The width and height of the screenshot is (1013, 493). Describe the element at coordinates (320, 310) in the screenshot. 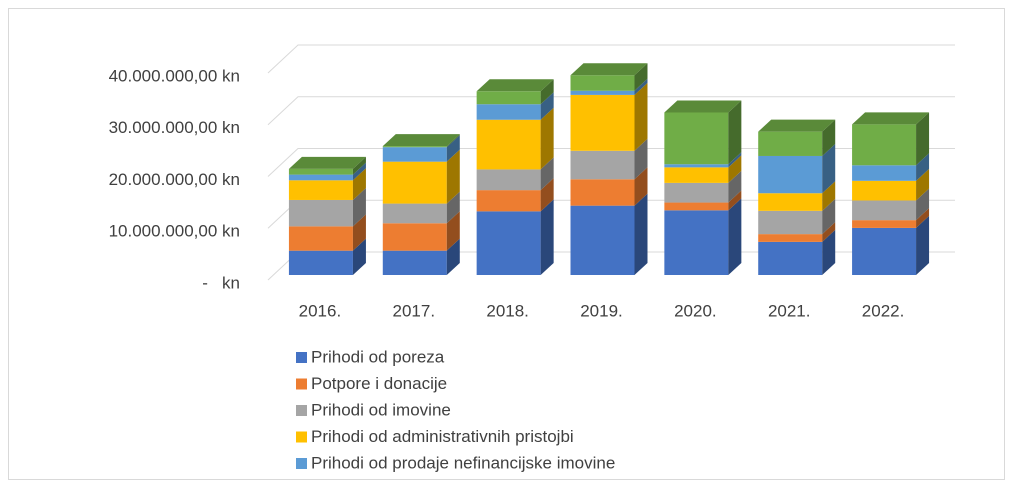

I see `x-tick-label: 2016.` at that location.